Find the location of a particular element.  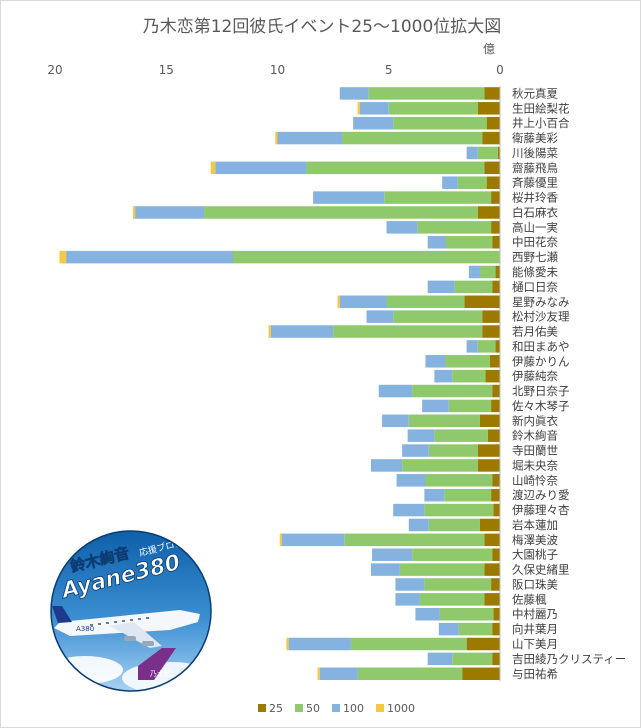

category-label: 鈴木絢音 is located at coordinates (535, 436).